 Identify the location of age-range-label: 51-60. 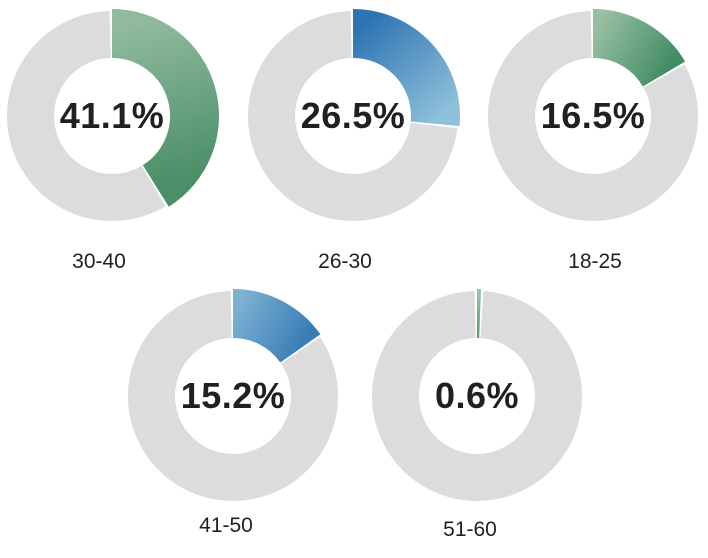
(470, 529).